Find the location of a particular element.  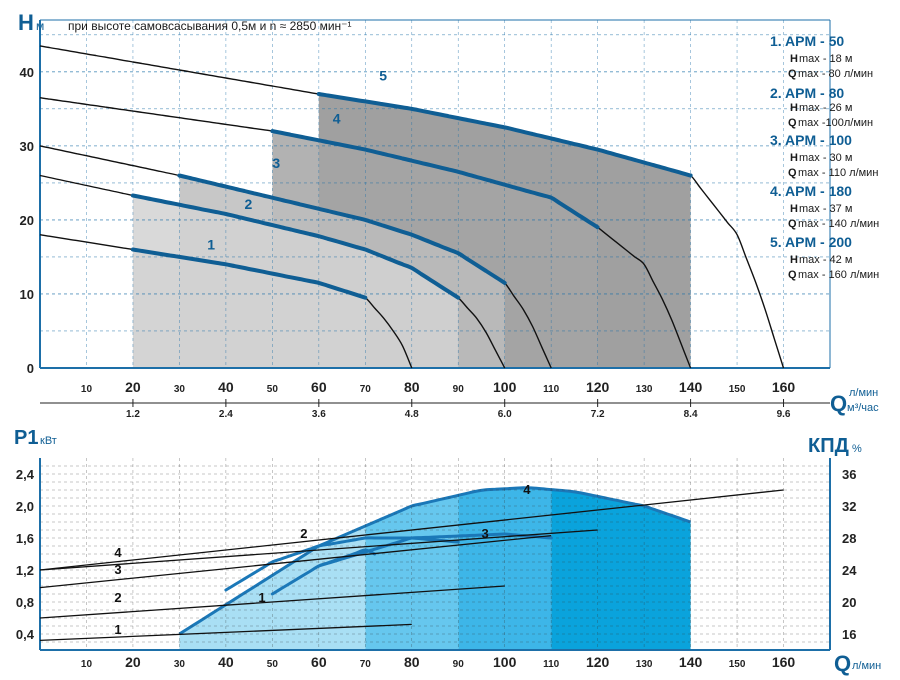

legend-hmax: max - 42 м is located at coordinates (825, 260).